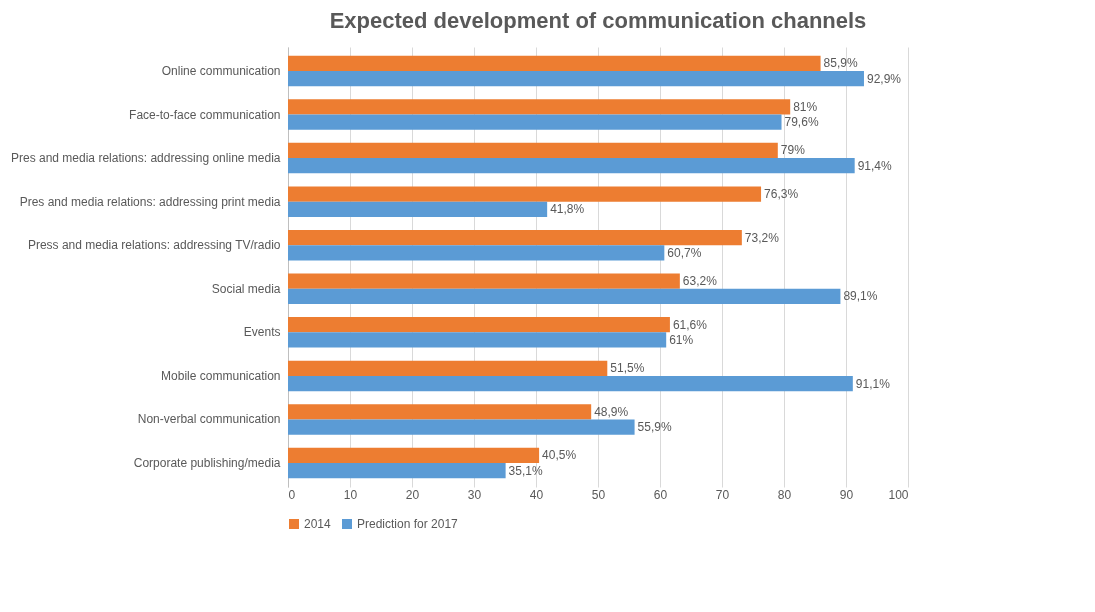 The height and width of the screenshot is (612, 1095). I want to click on data-label: 79,6%, so click(801, 122).